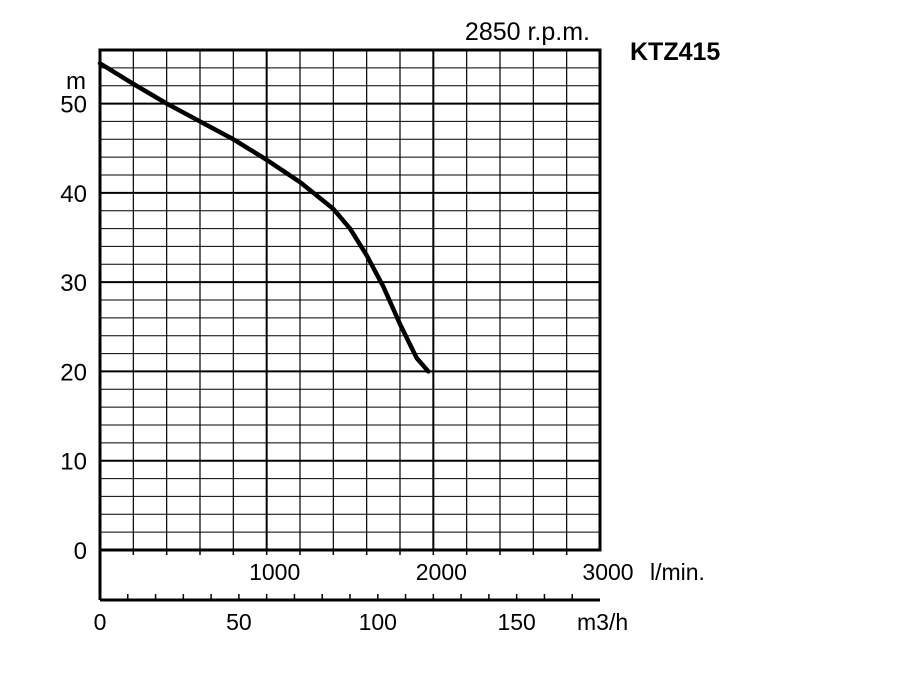 This screenshot has height=700, width=900. Describe the element at coordinates (239, 622) in the screenshot. I see `x-tick-label-m3h: 50` at that location.